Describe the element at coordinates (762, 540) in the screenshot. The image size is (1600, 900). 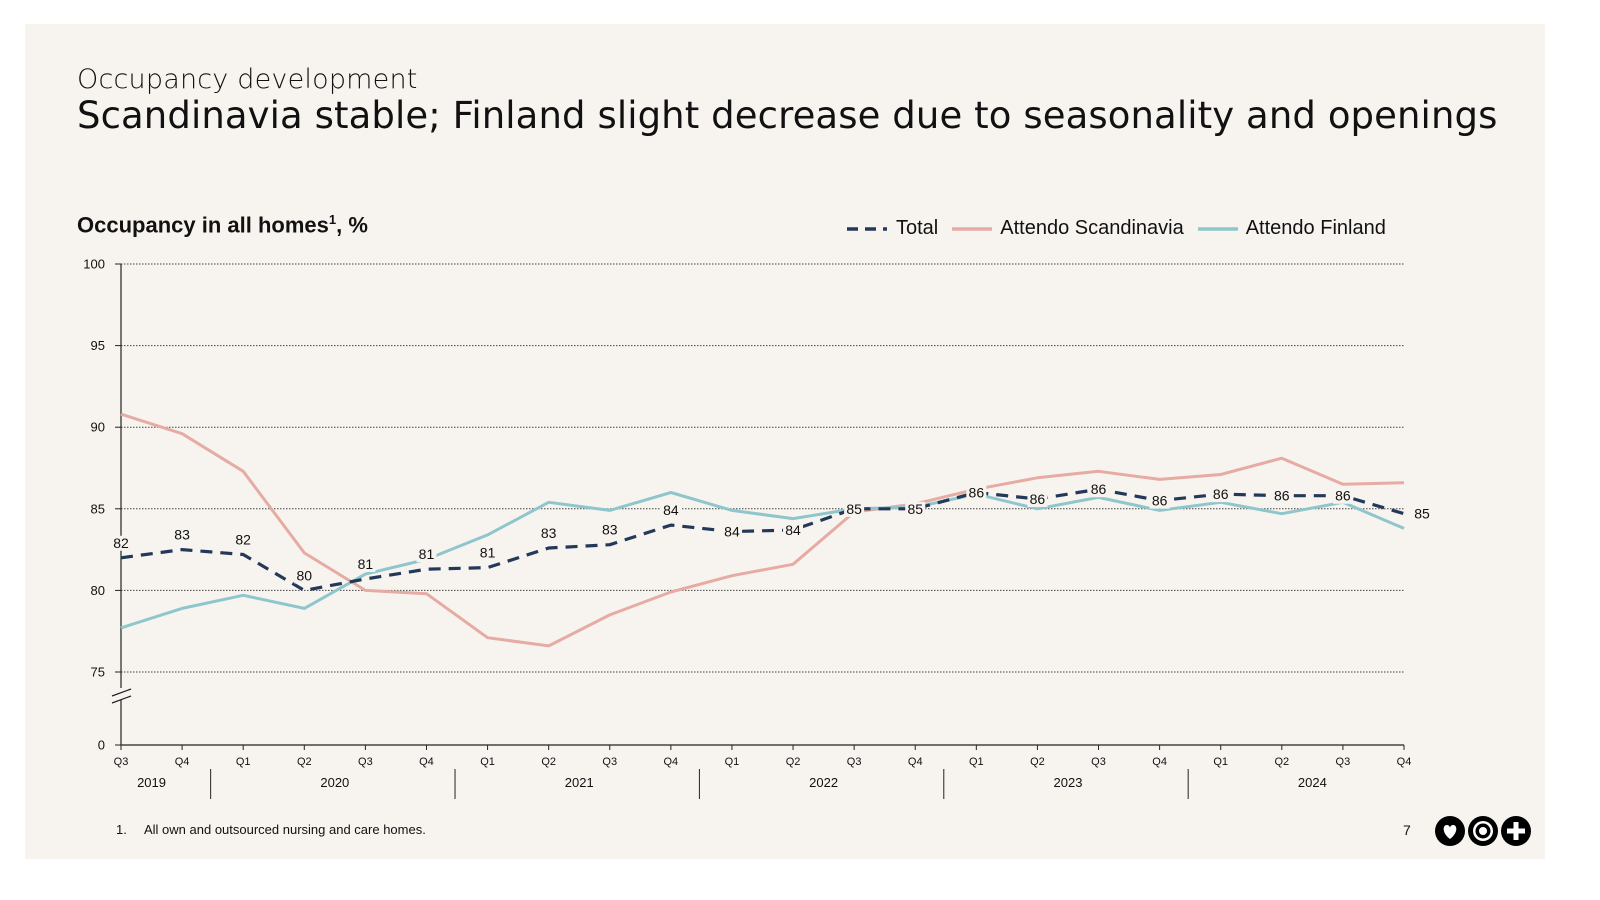
I see `series-line-total` at that location.